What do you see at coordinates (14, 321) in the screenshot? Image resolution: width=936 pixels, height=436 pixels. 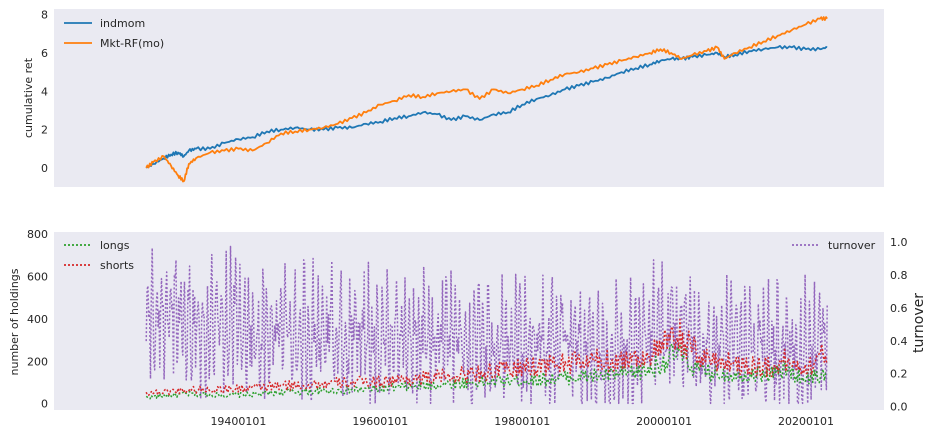 I see `bottom-y-axis-label: number of holdings` at bounding box center [14, 321].